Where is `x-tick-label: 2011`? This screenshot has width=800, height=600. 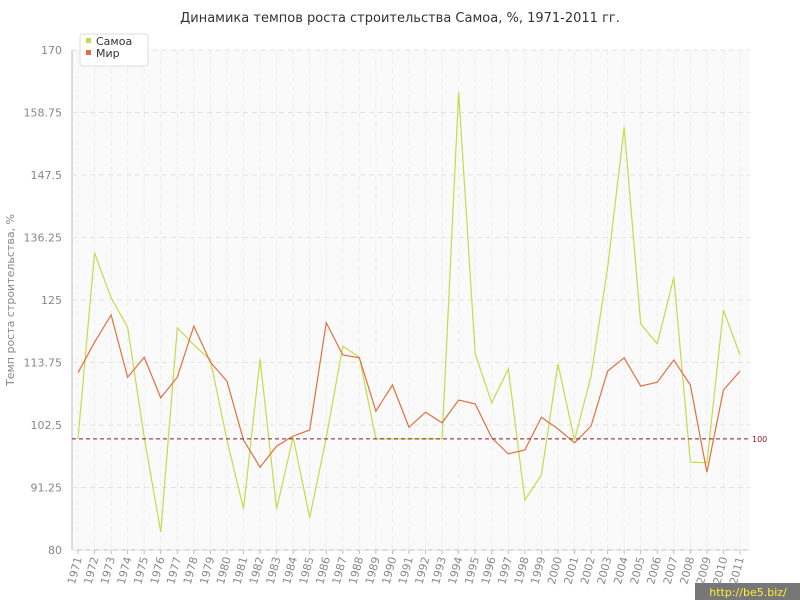 x-tick-label: 2011 is located at coordinates (737, 570).